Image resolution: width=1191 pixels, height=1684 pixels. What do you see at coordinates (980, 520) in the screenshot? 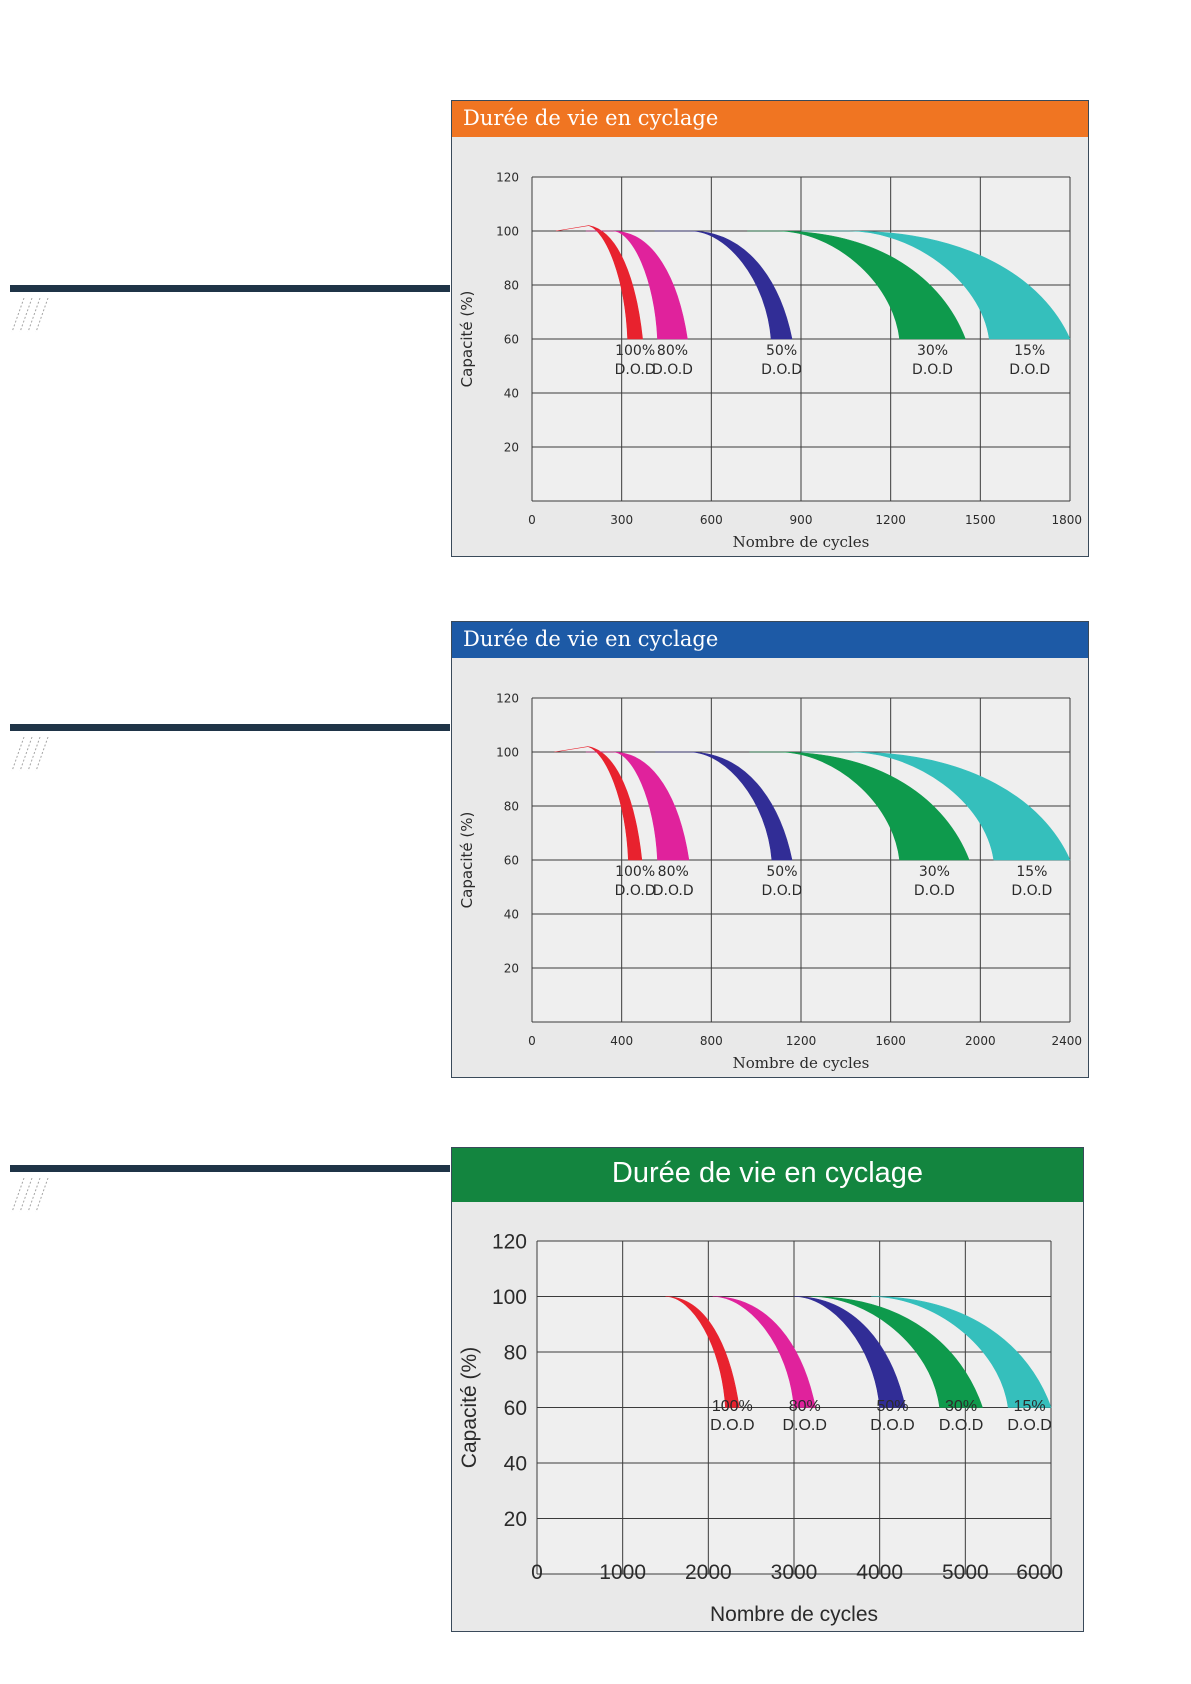
I see `x-tick-label: 1500` at bounding box center [980, 520].